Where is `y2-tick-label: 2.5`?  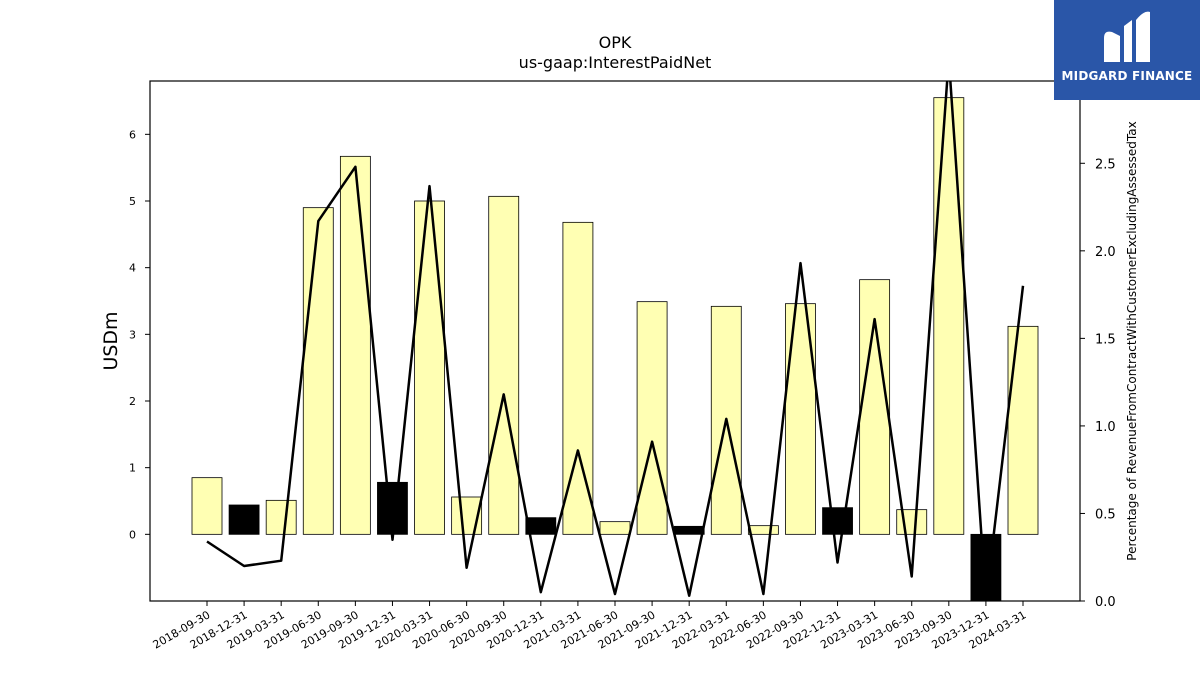
y2-tick-label: 2.5 is located at coordinates (1105, 164).